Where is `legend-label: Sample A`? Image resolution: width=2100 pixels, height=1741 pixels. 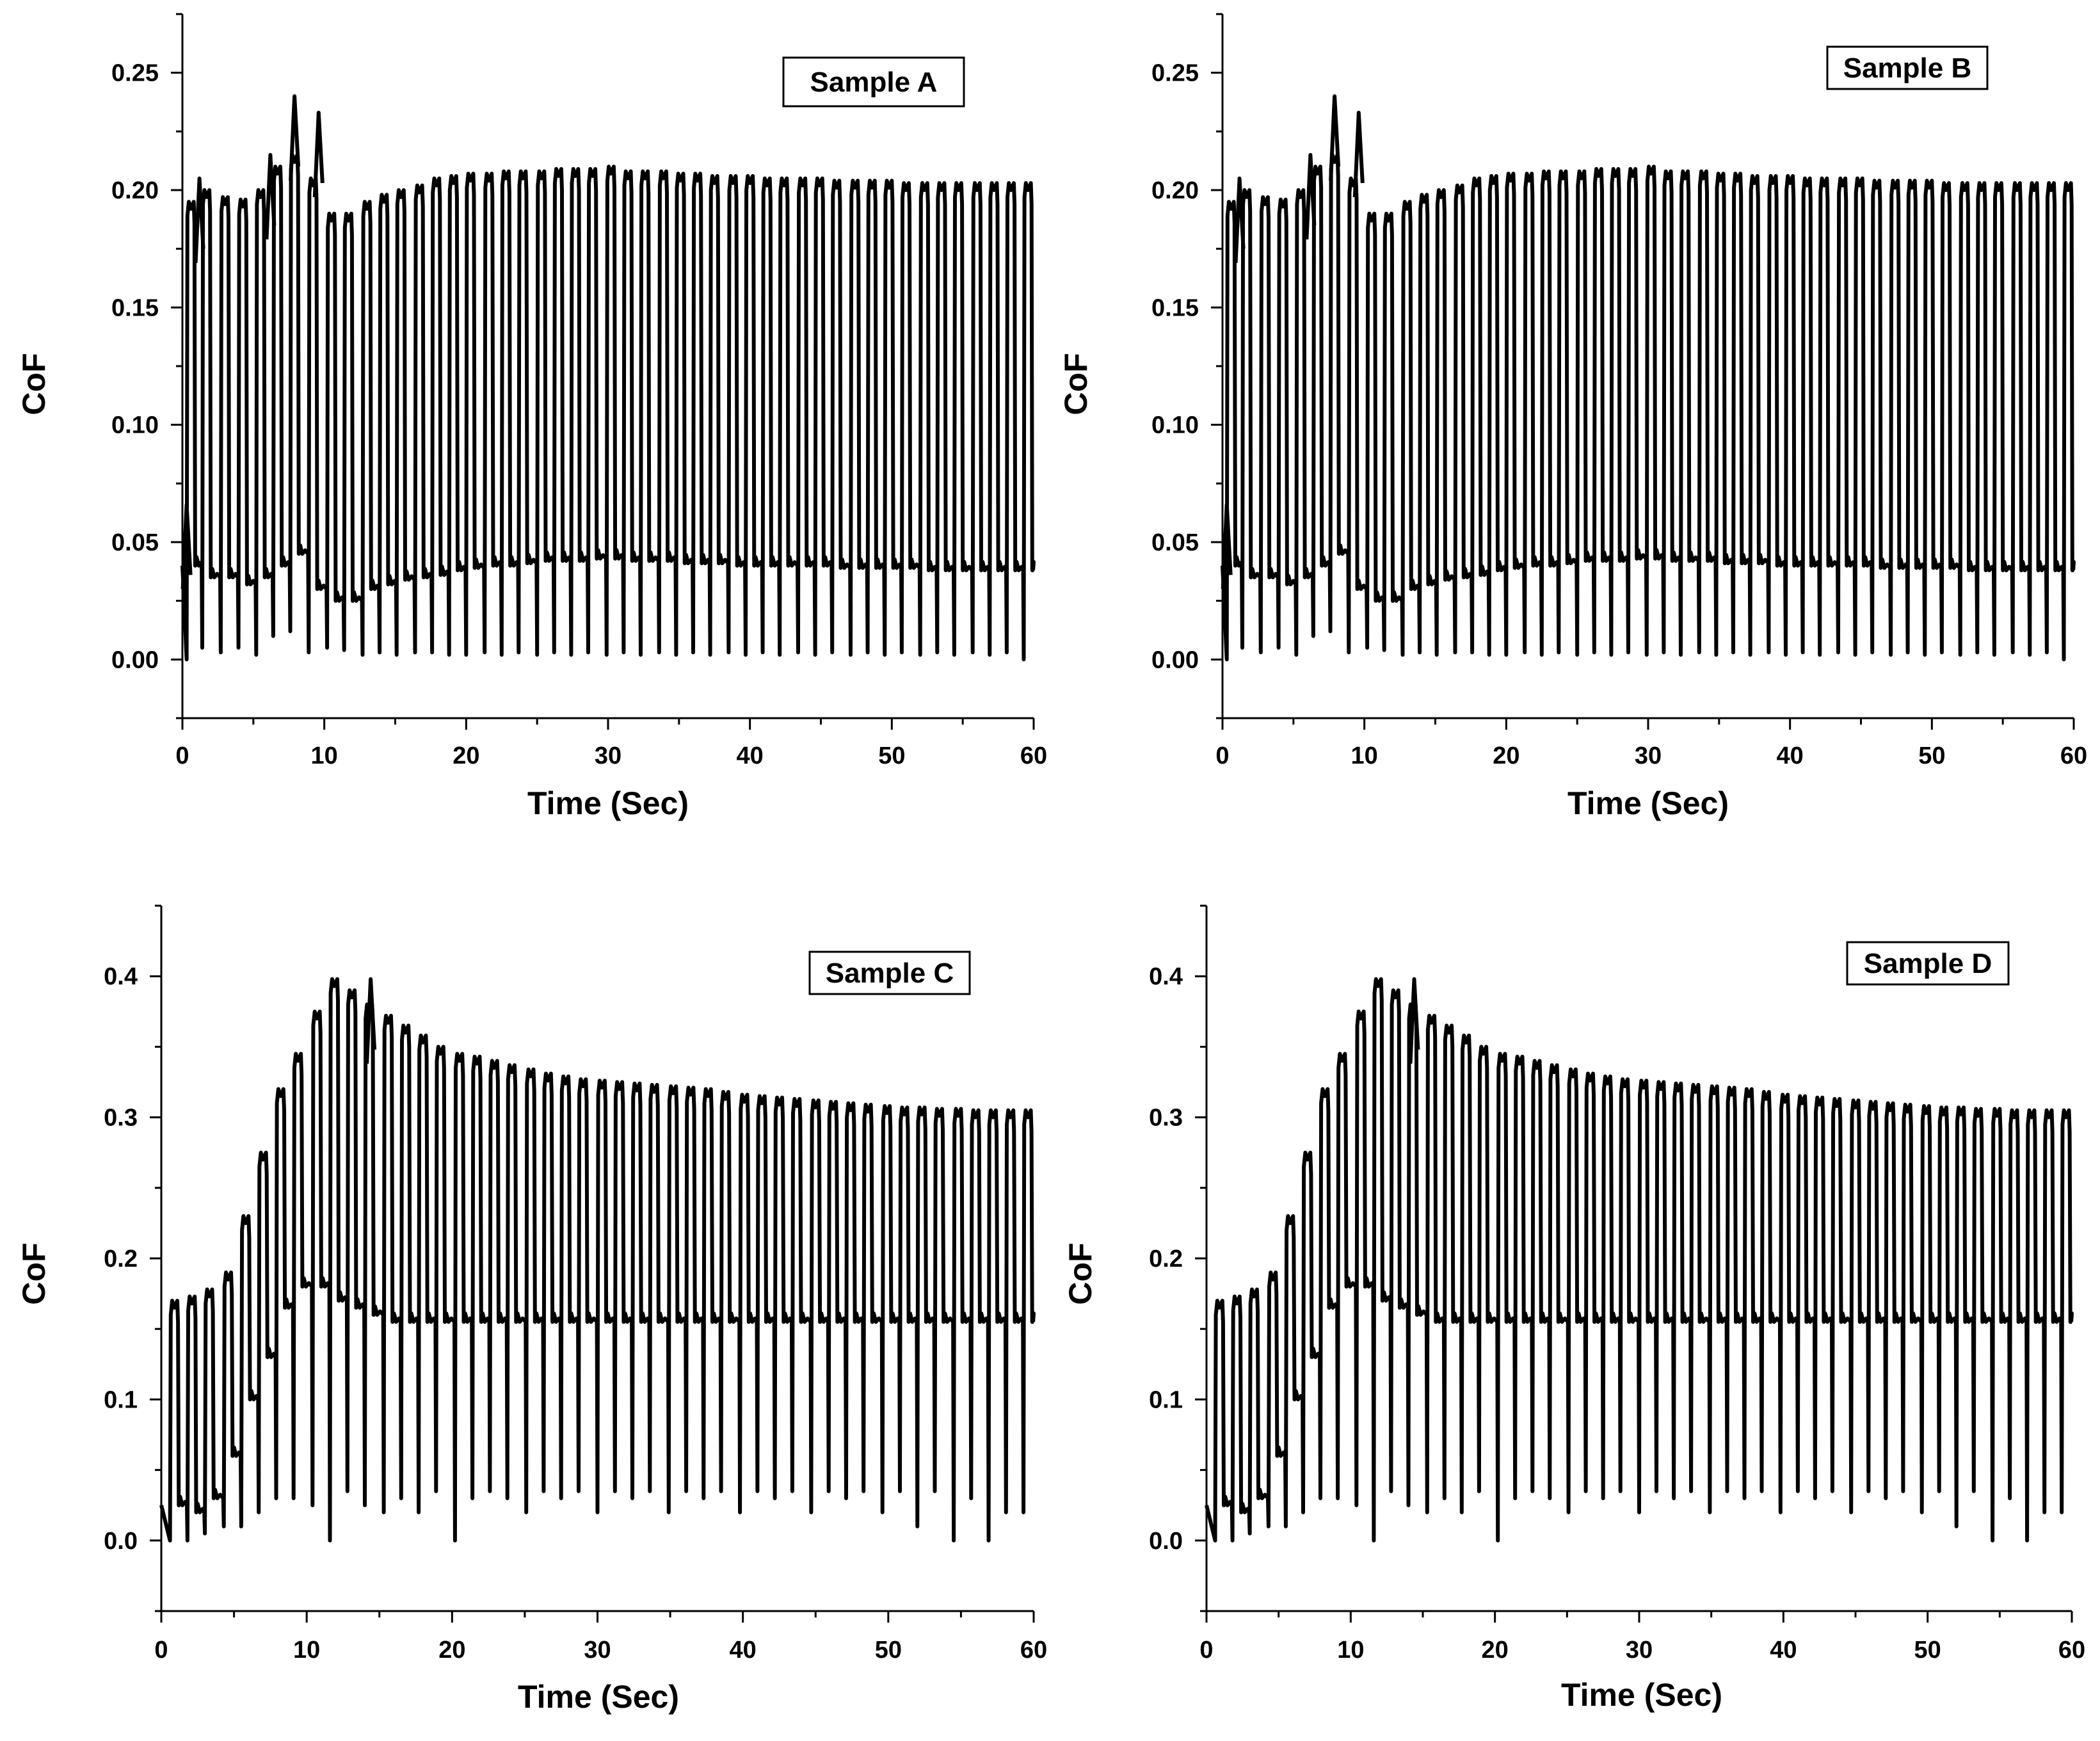 legend-label: Sample A is located at coordinates (874, 82).